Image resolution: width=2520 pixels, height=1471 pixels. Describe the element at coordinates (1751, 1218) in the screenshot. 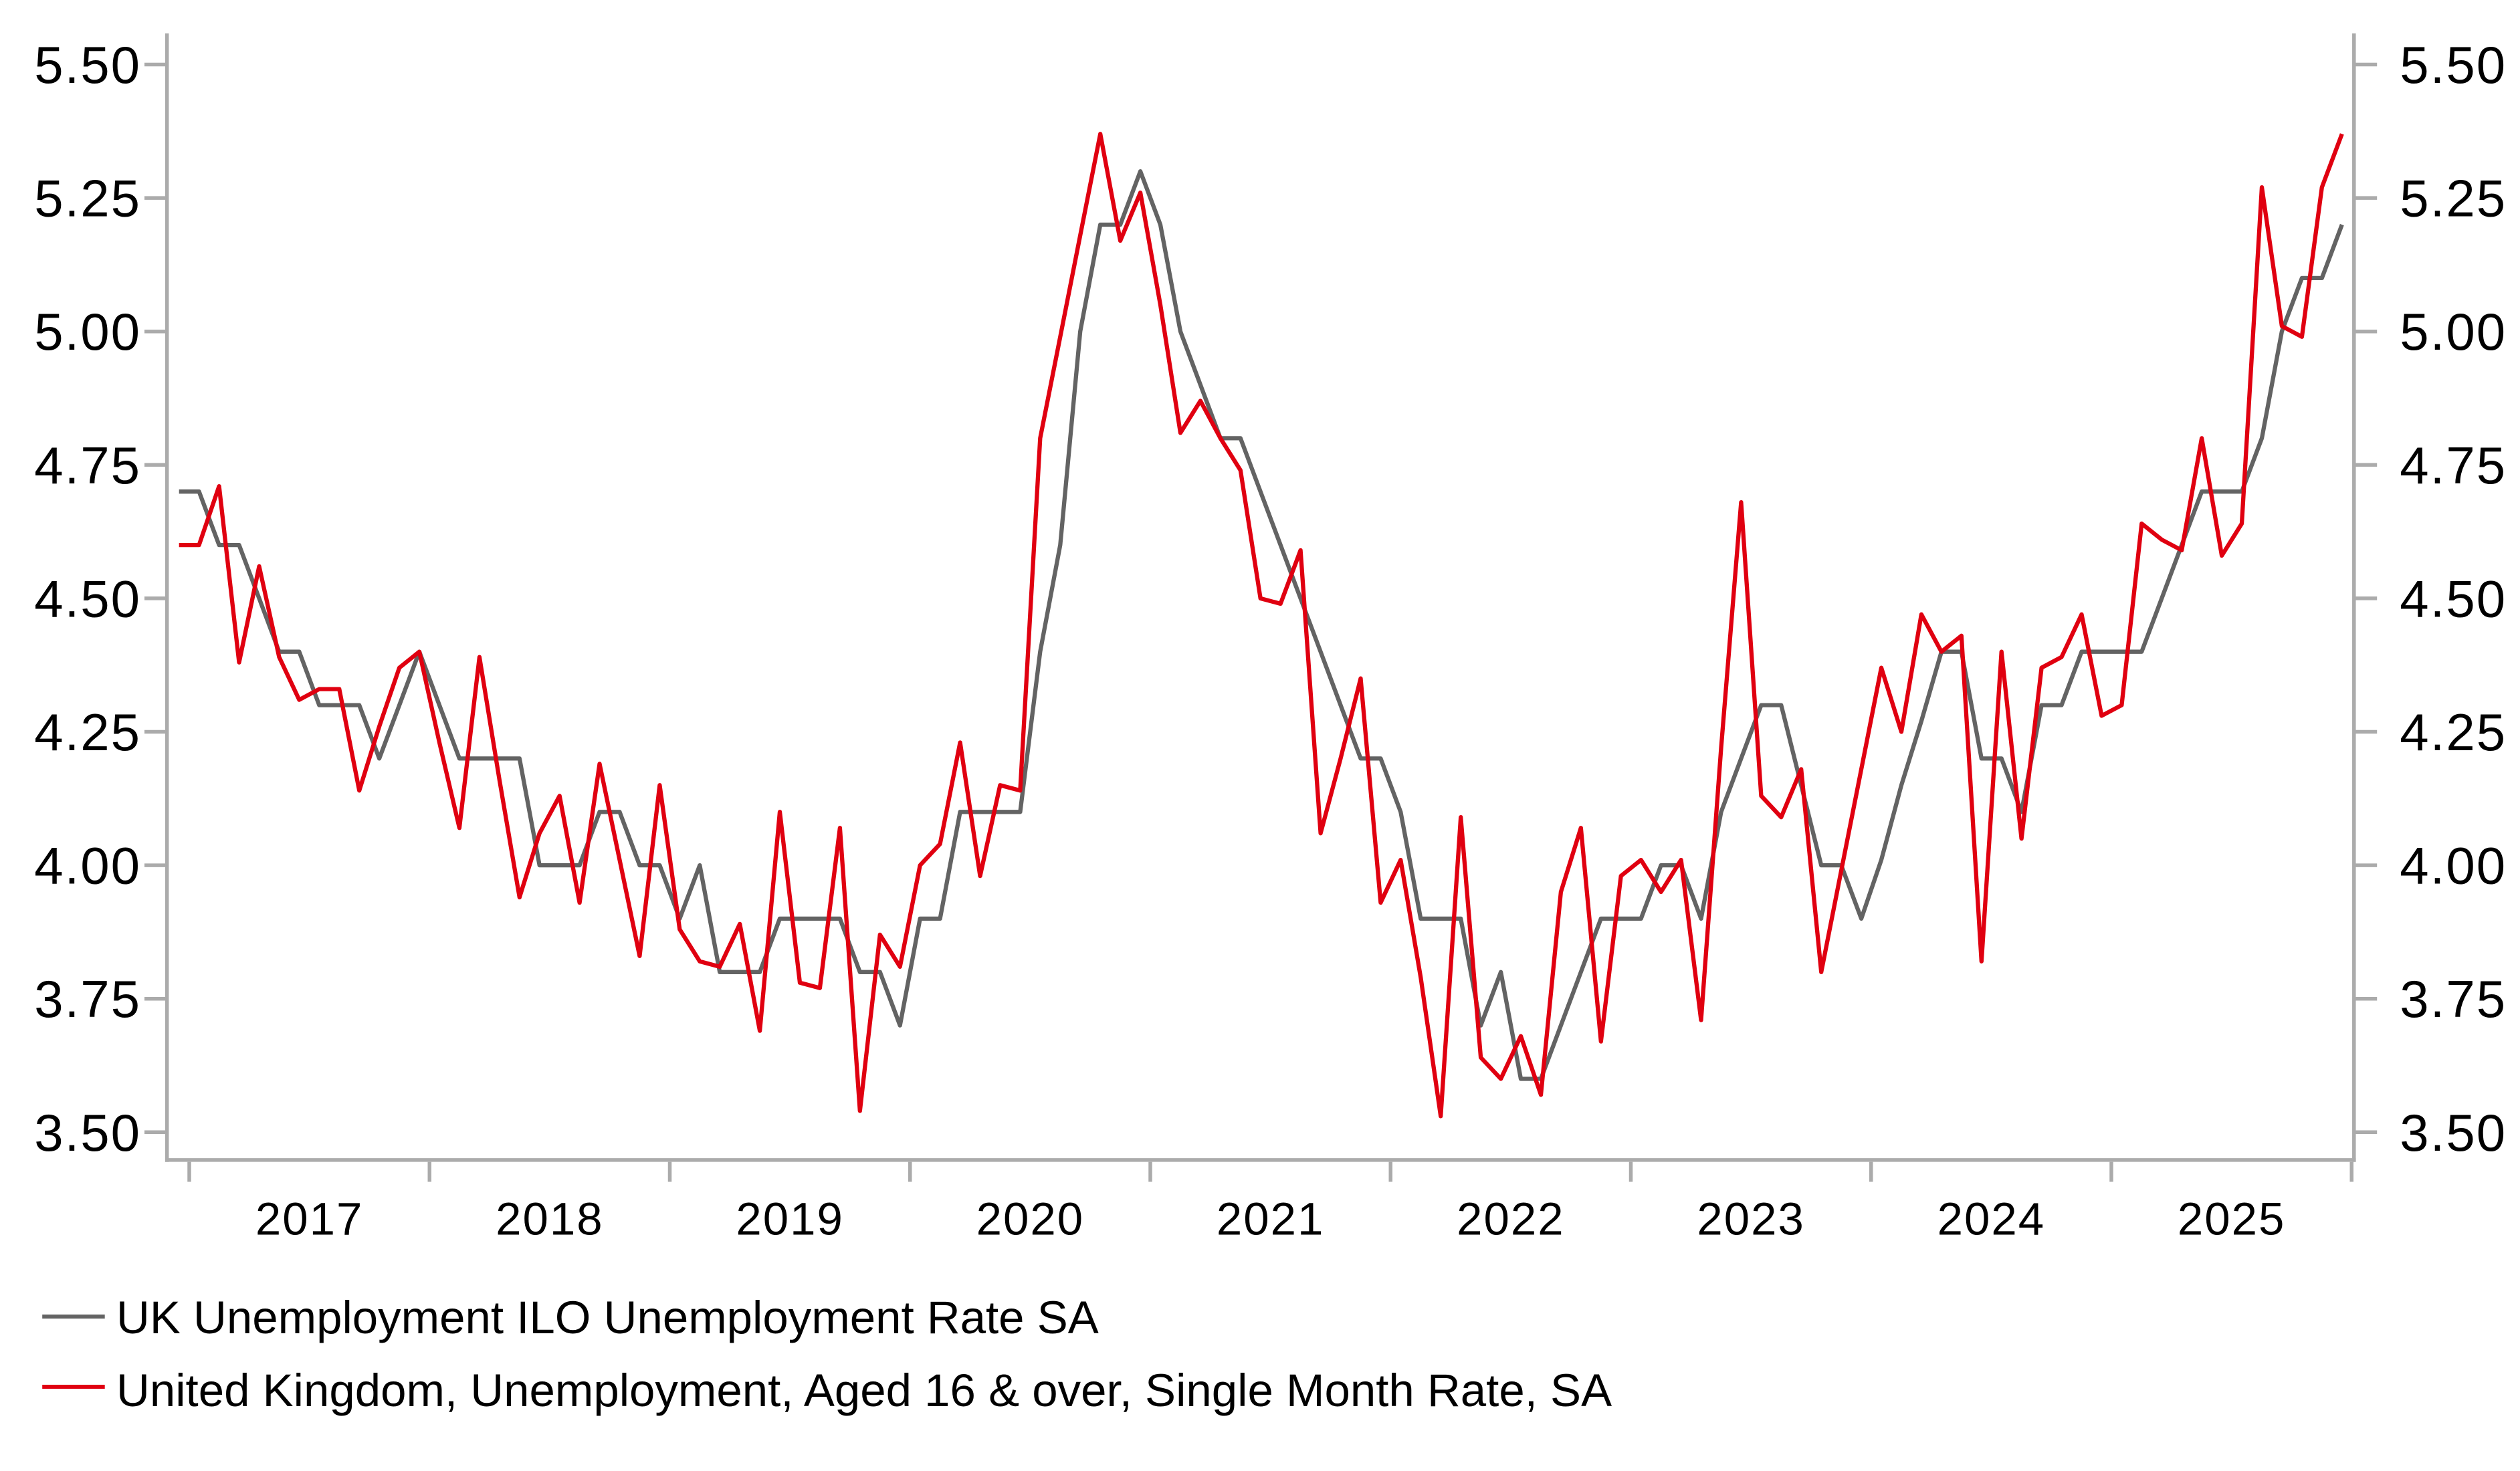

I see `svg-text: 2023` at that location.